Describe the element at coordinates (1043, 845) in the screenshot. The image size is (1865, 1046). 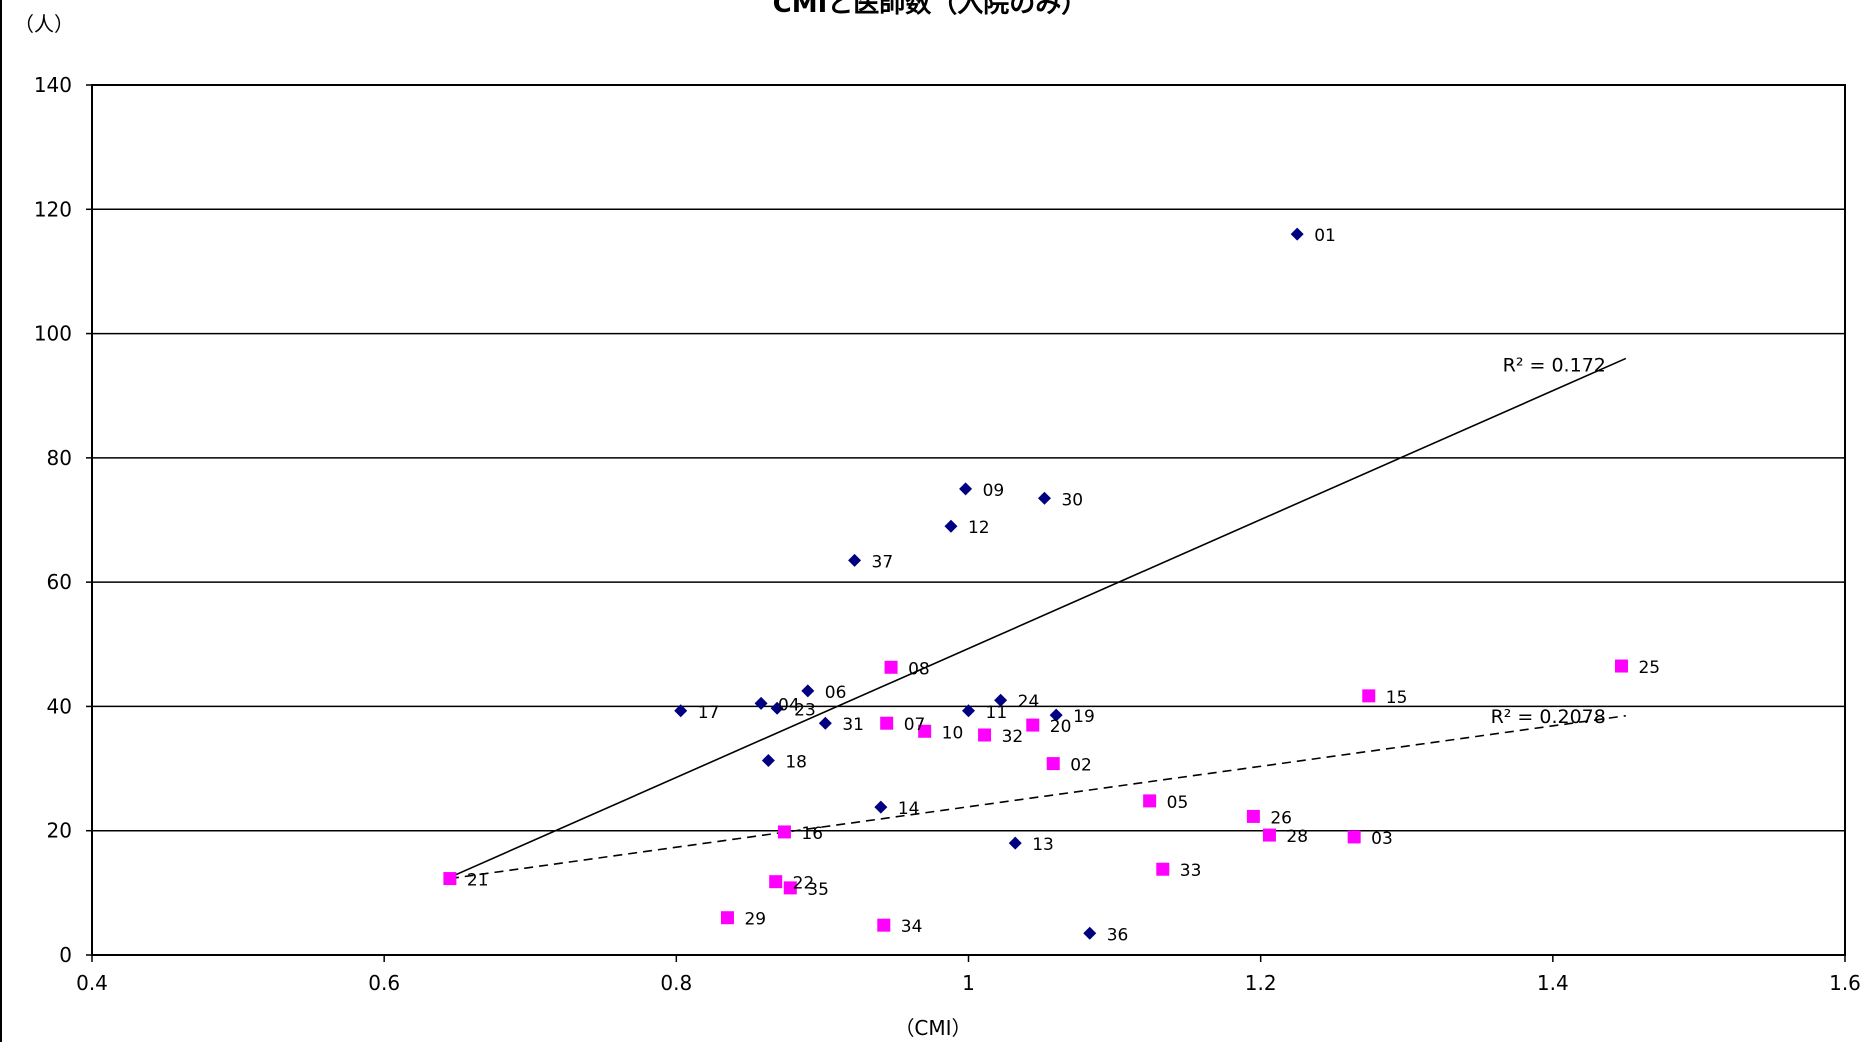
I see `point-label-13: 13` at that location.